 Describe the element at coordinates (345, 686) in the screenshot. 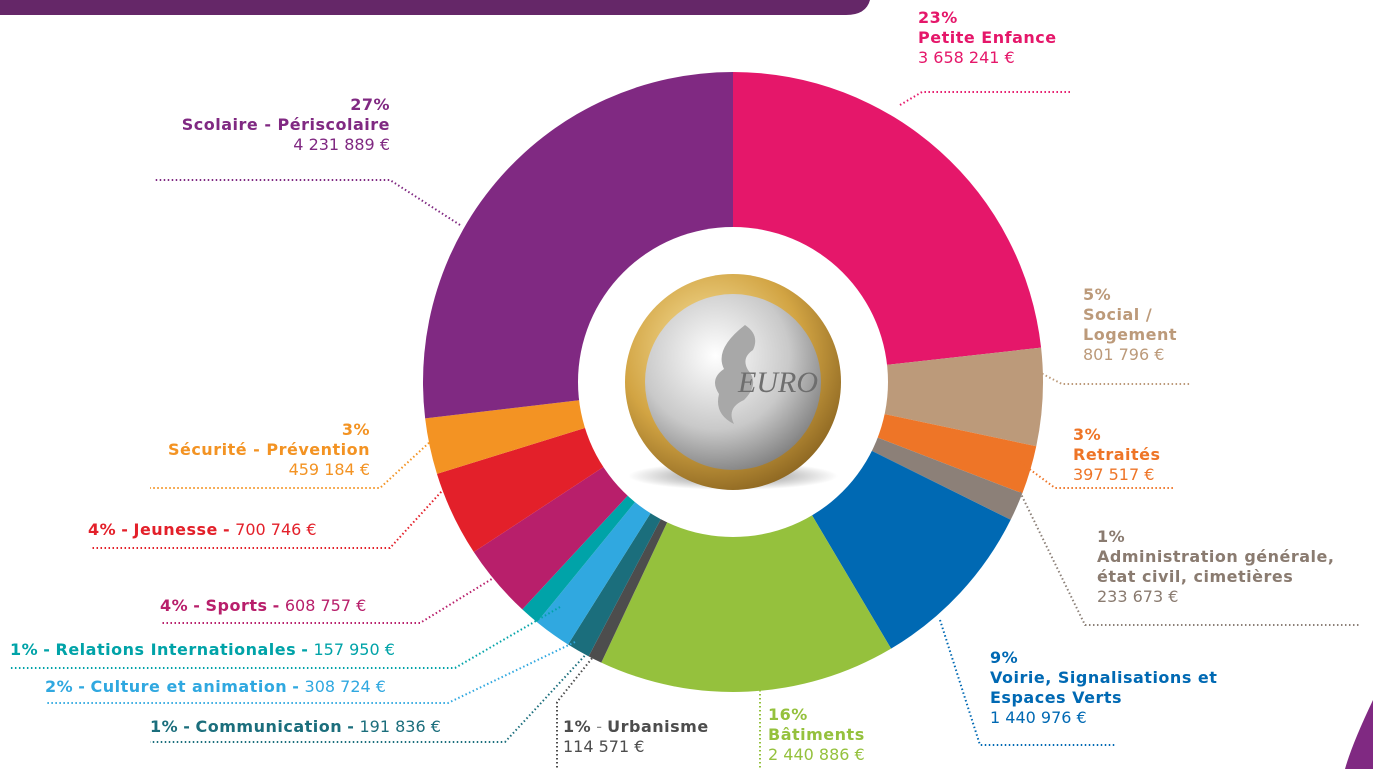

I see `amount-label: 308 724 €` at that location.